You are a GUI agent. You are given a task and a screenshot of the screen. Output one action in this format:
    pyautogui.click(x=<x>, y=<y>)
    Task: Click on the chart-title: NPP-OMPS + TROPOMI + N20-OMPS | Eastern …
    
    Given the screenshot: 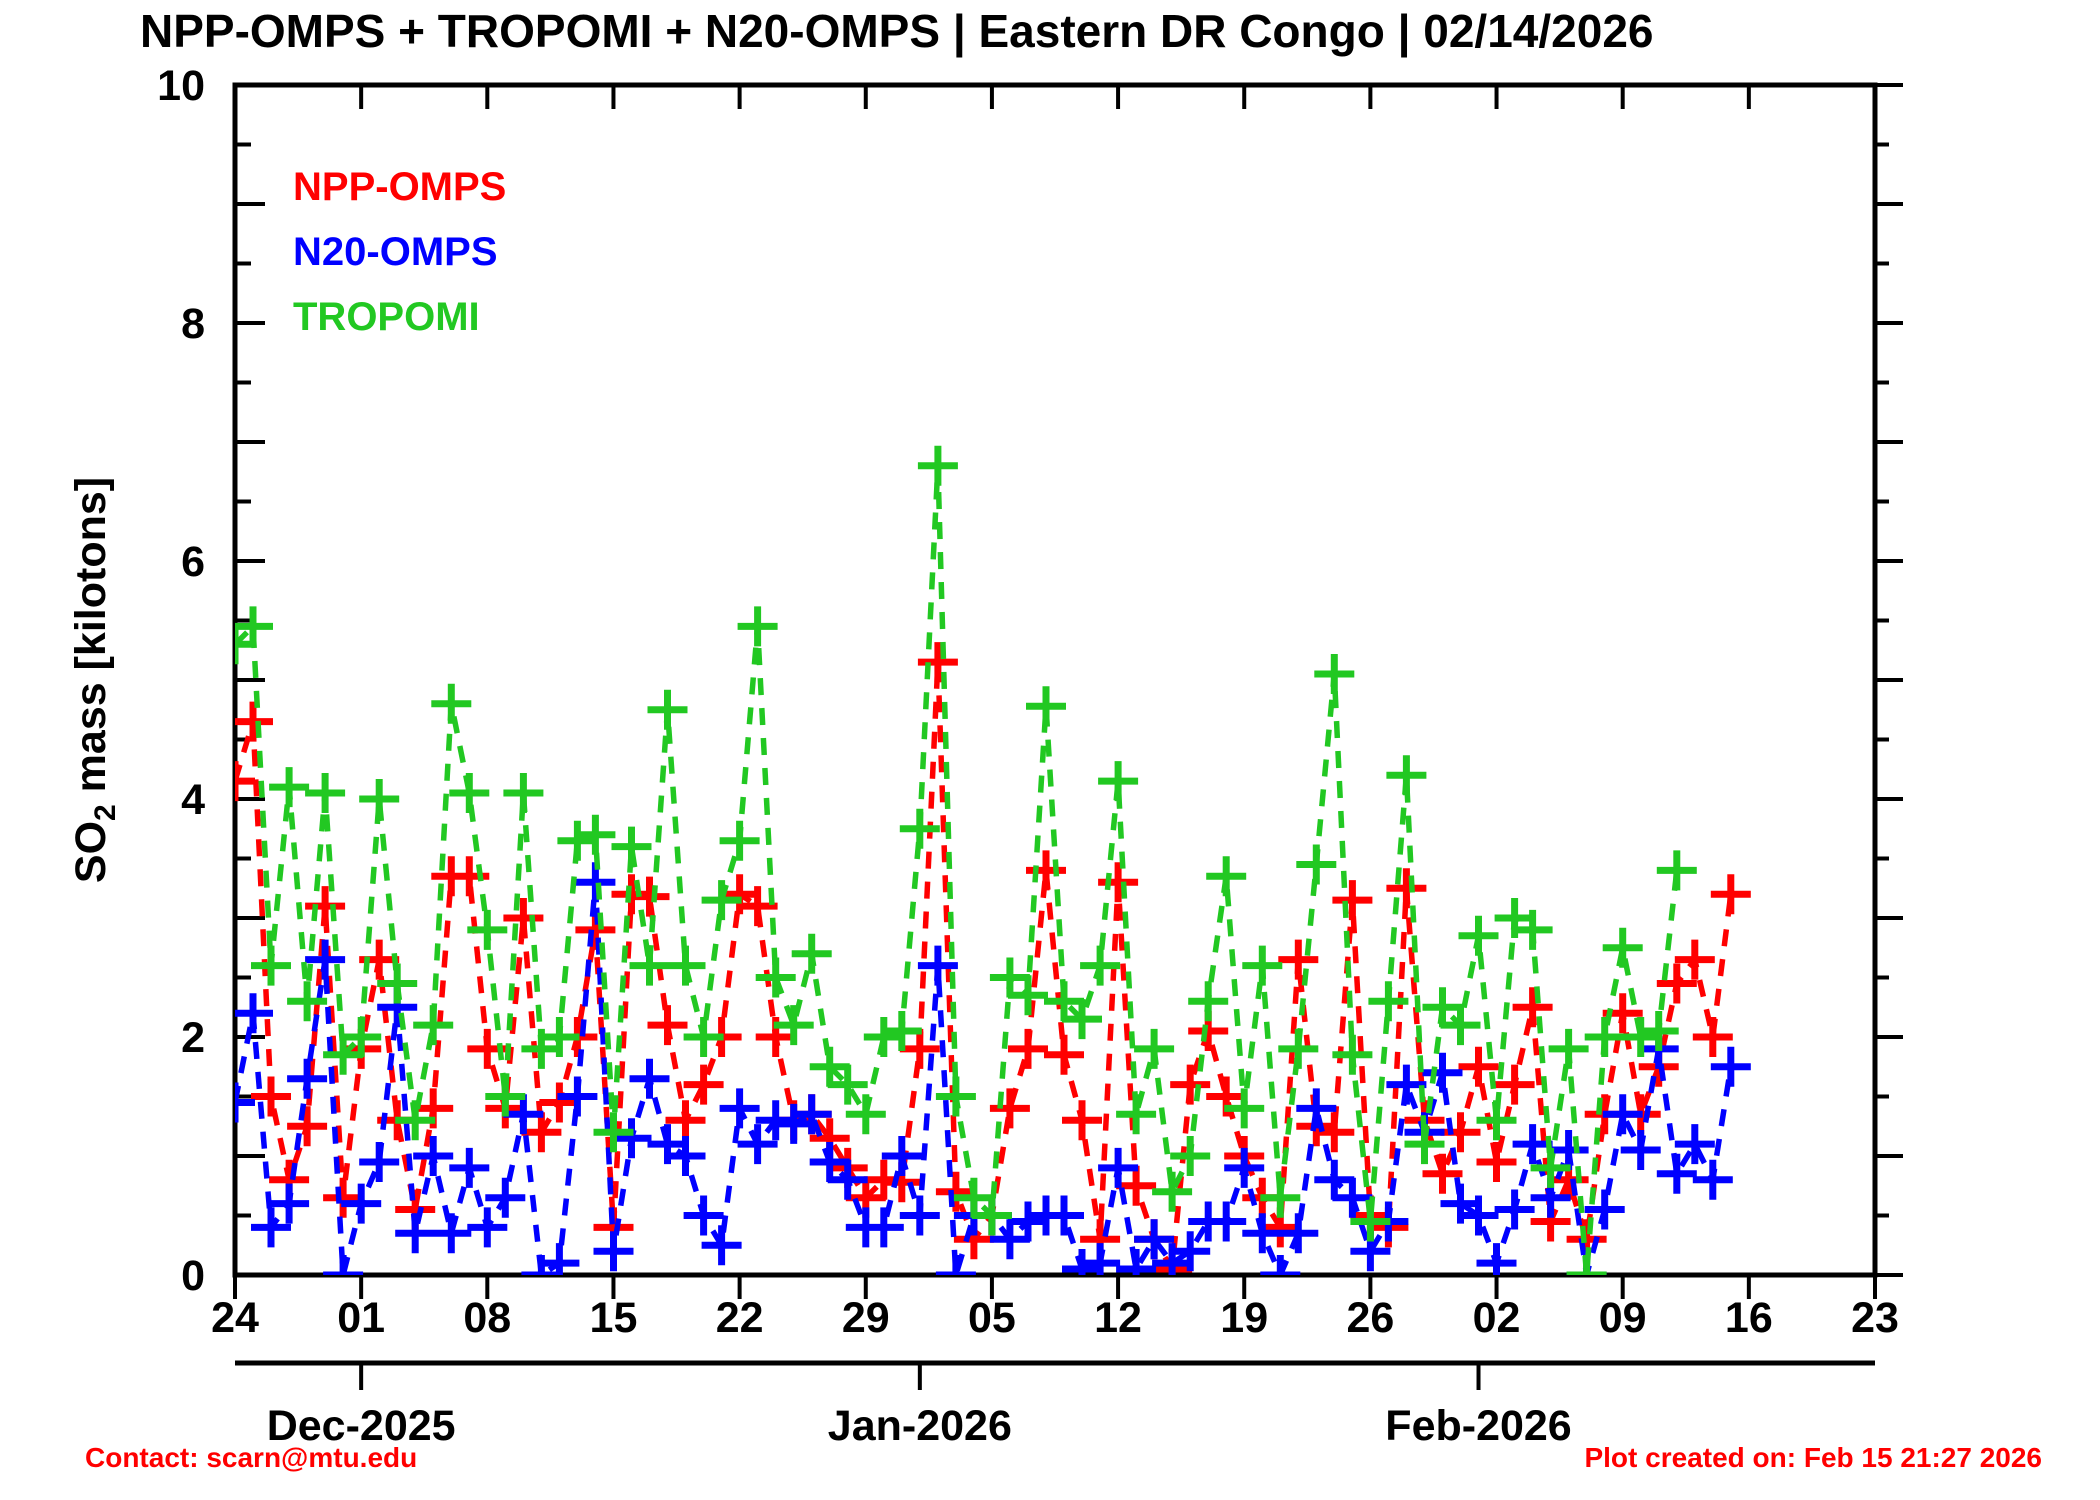 What is the action you would take?
    pyautogui.click(x=897, y=31)
    